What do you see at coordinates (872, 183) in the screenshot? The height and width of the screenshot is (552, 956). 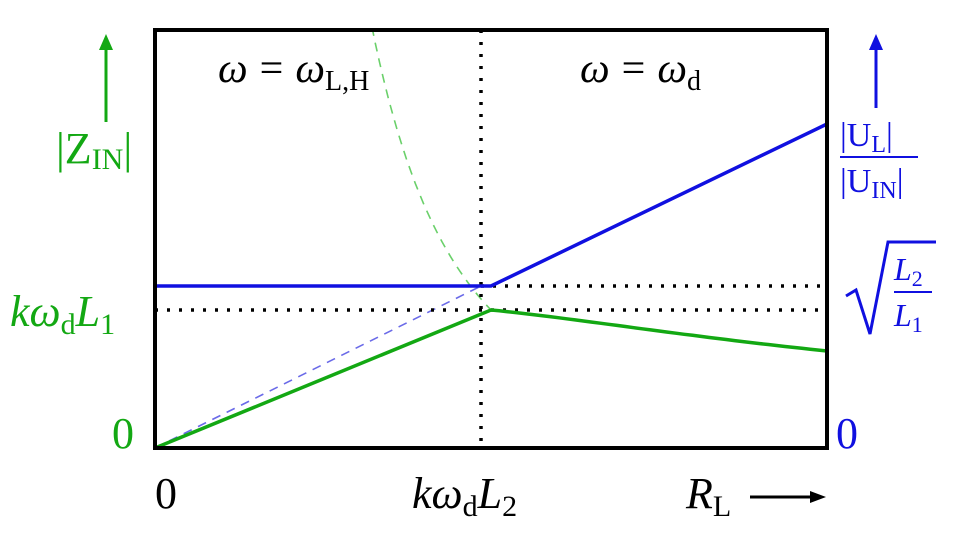 I see `right-axis-label-denominator: |UIN|` at bounding box center [872, 183].